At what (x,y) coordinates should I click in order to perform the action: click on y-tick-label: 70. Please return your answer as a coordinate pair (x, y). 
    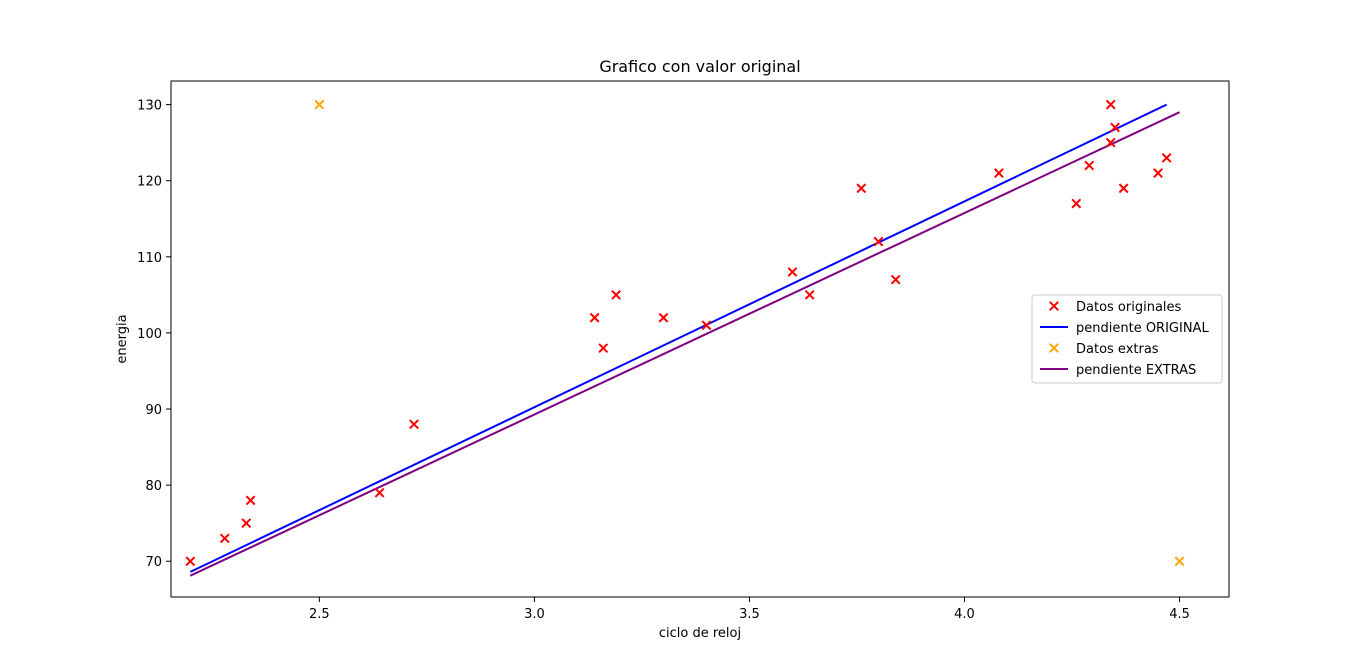
    Looking at the image, I should click on (153, 562).